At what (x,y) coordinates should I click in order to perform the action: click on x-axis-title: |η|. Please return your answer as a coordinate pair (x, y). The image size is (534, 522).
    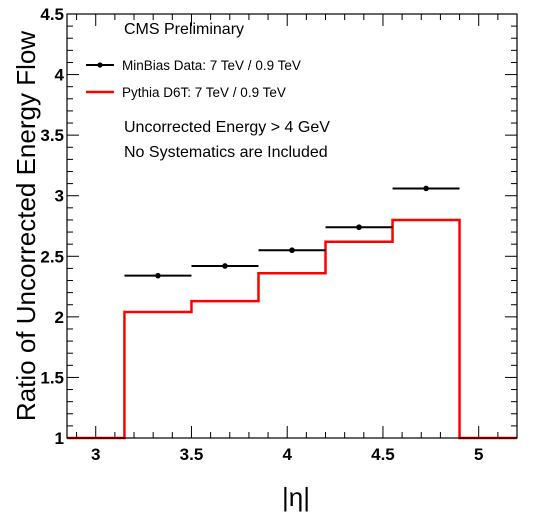
    Looking at the image, I should click on (296, 497).